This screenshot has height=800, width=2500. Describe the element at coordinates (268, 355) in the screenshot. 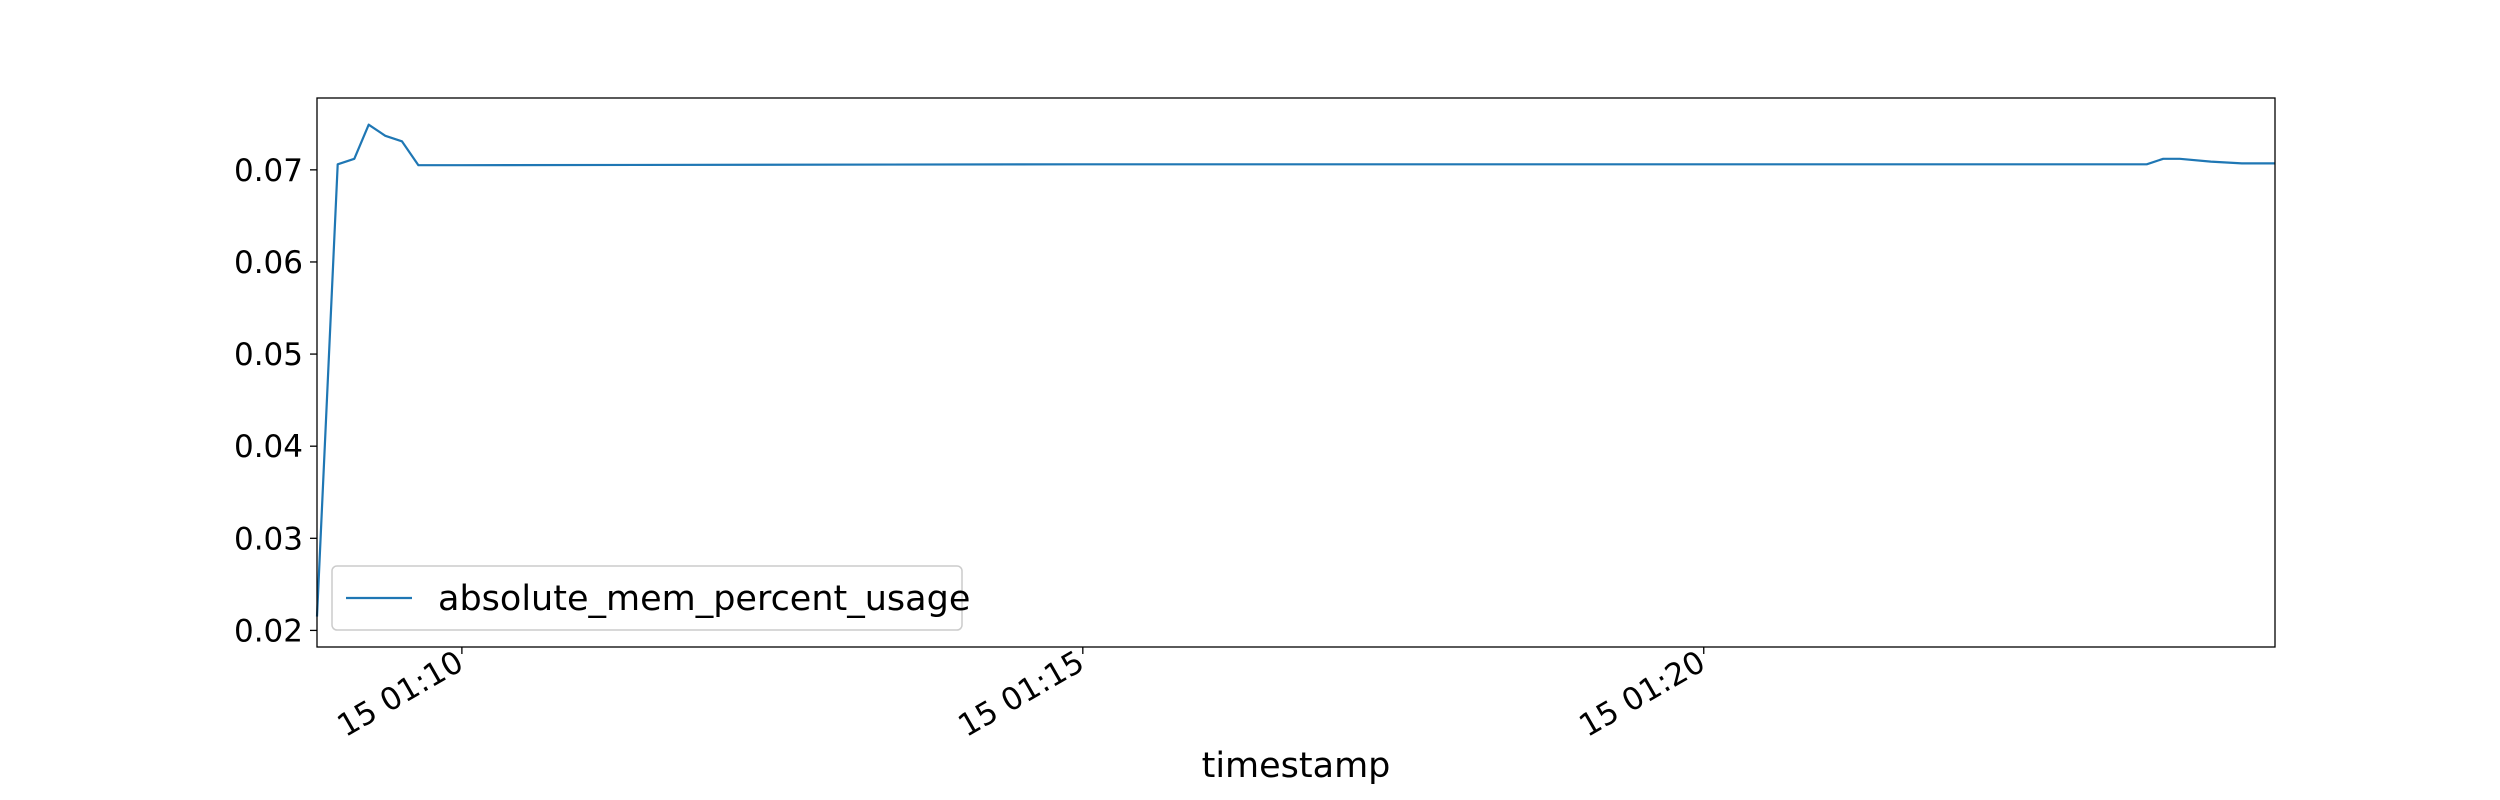

I see `y-tick-label: 0.05` at that location.